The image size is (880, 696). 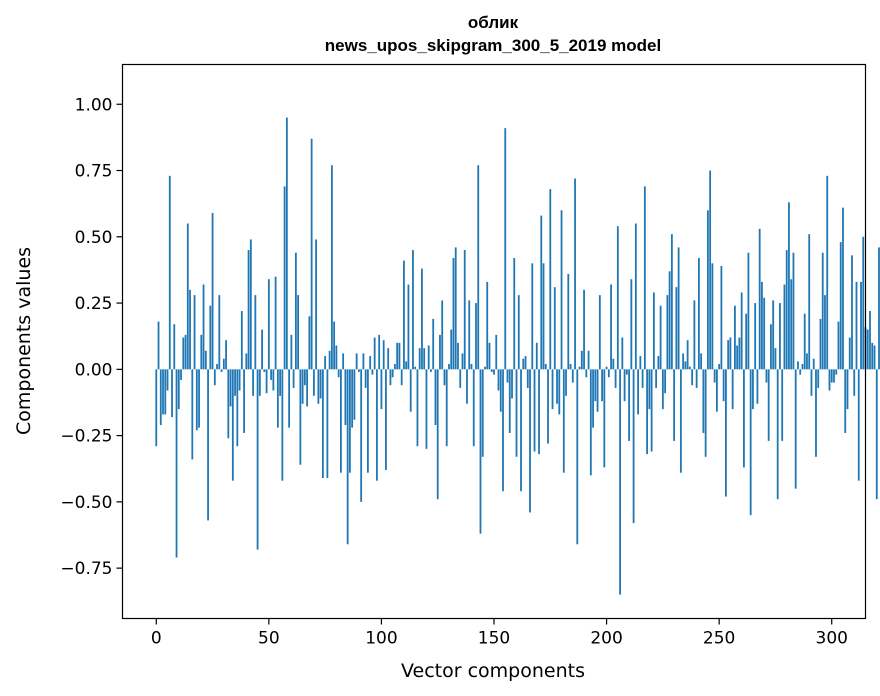 What do you see at coordinates (24, 341) in the screenshot?
I see `y-axis-label: Components values` at bounding box center [24, 341].